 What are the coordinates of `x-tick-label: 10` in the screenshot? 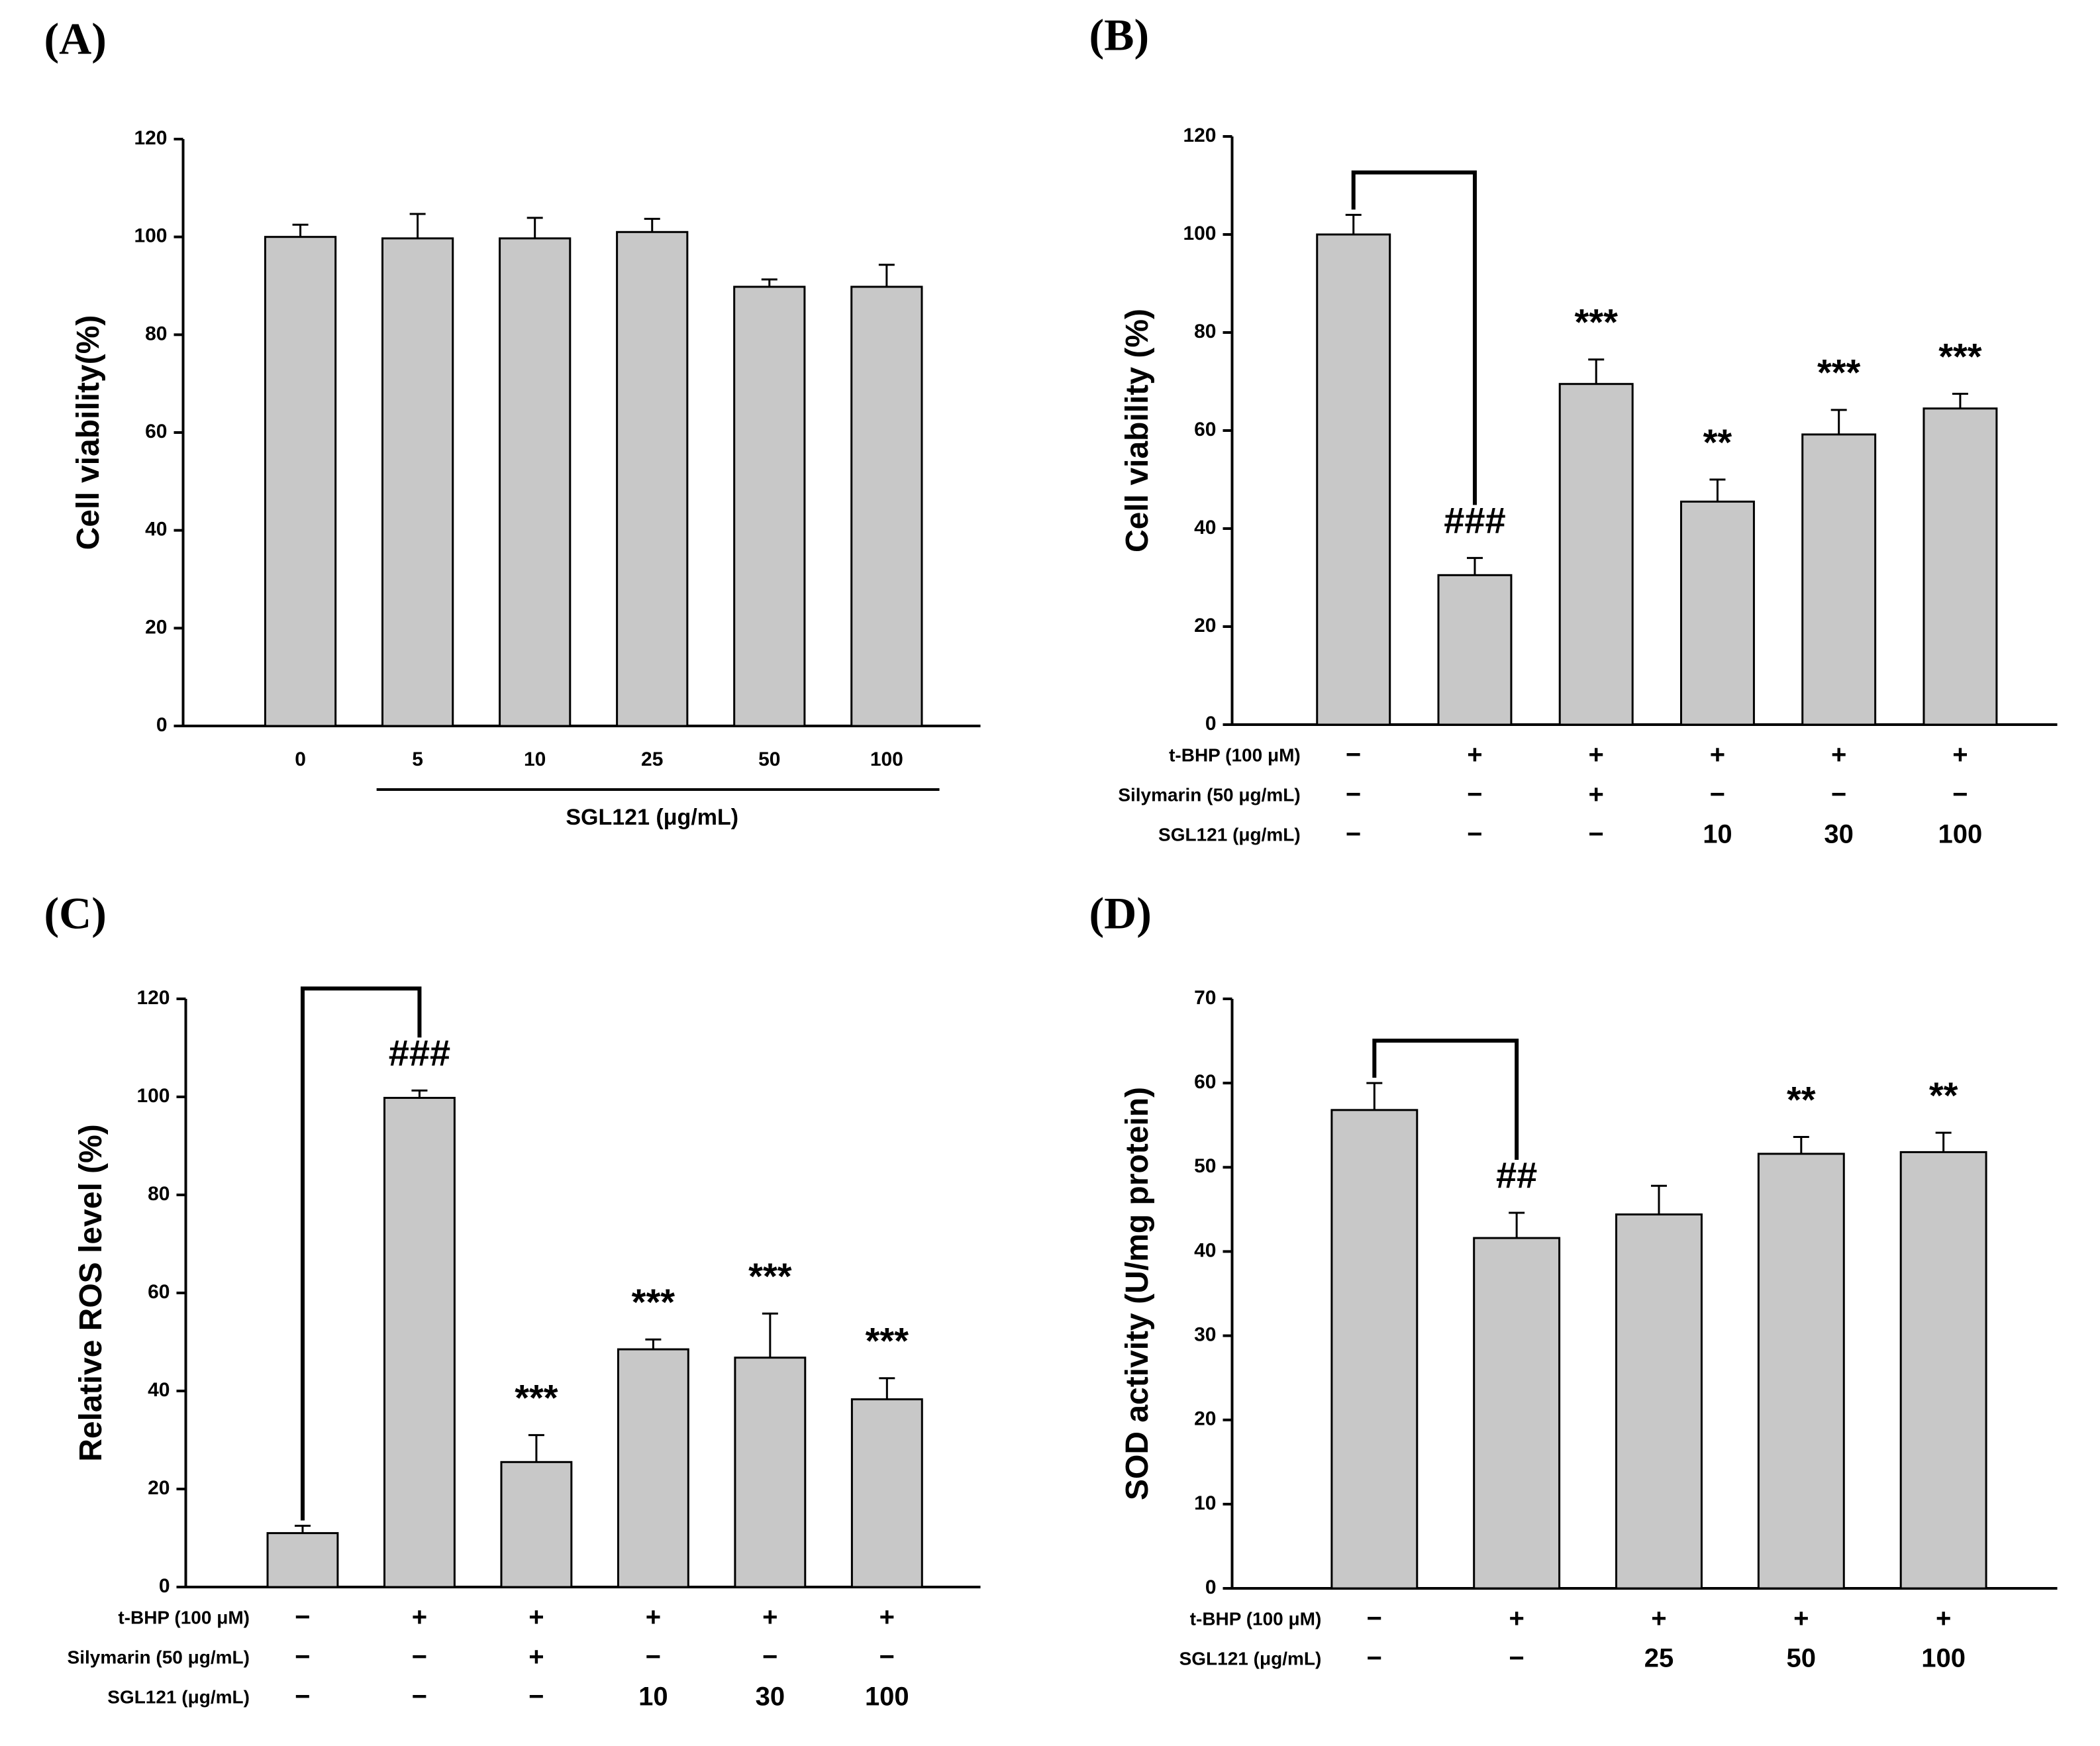 It's located at (535, 759).